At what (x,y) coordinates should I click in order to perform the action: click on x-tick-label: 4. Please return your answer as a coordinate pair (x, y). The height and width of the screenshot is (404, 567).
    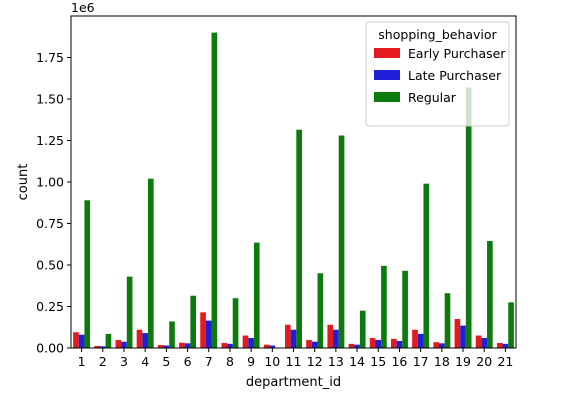
    Looking at the image, I should click on (145, 361).